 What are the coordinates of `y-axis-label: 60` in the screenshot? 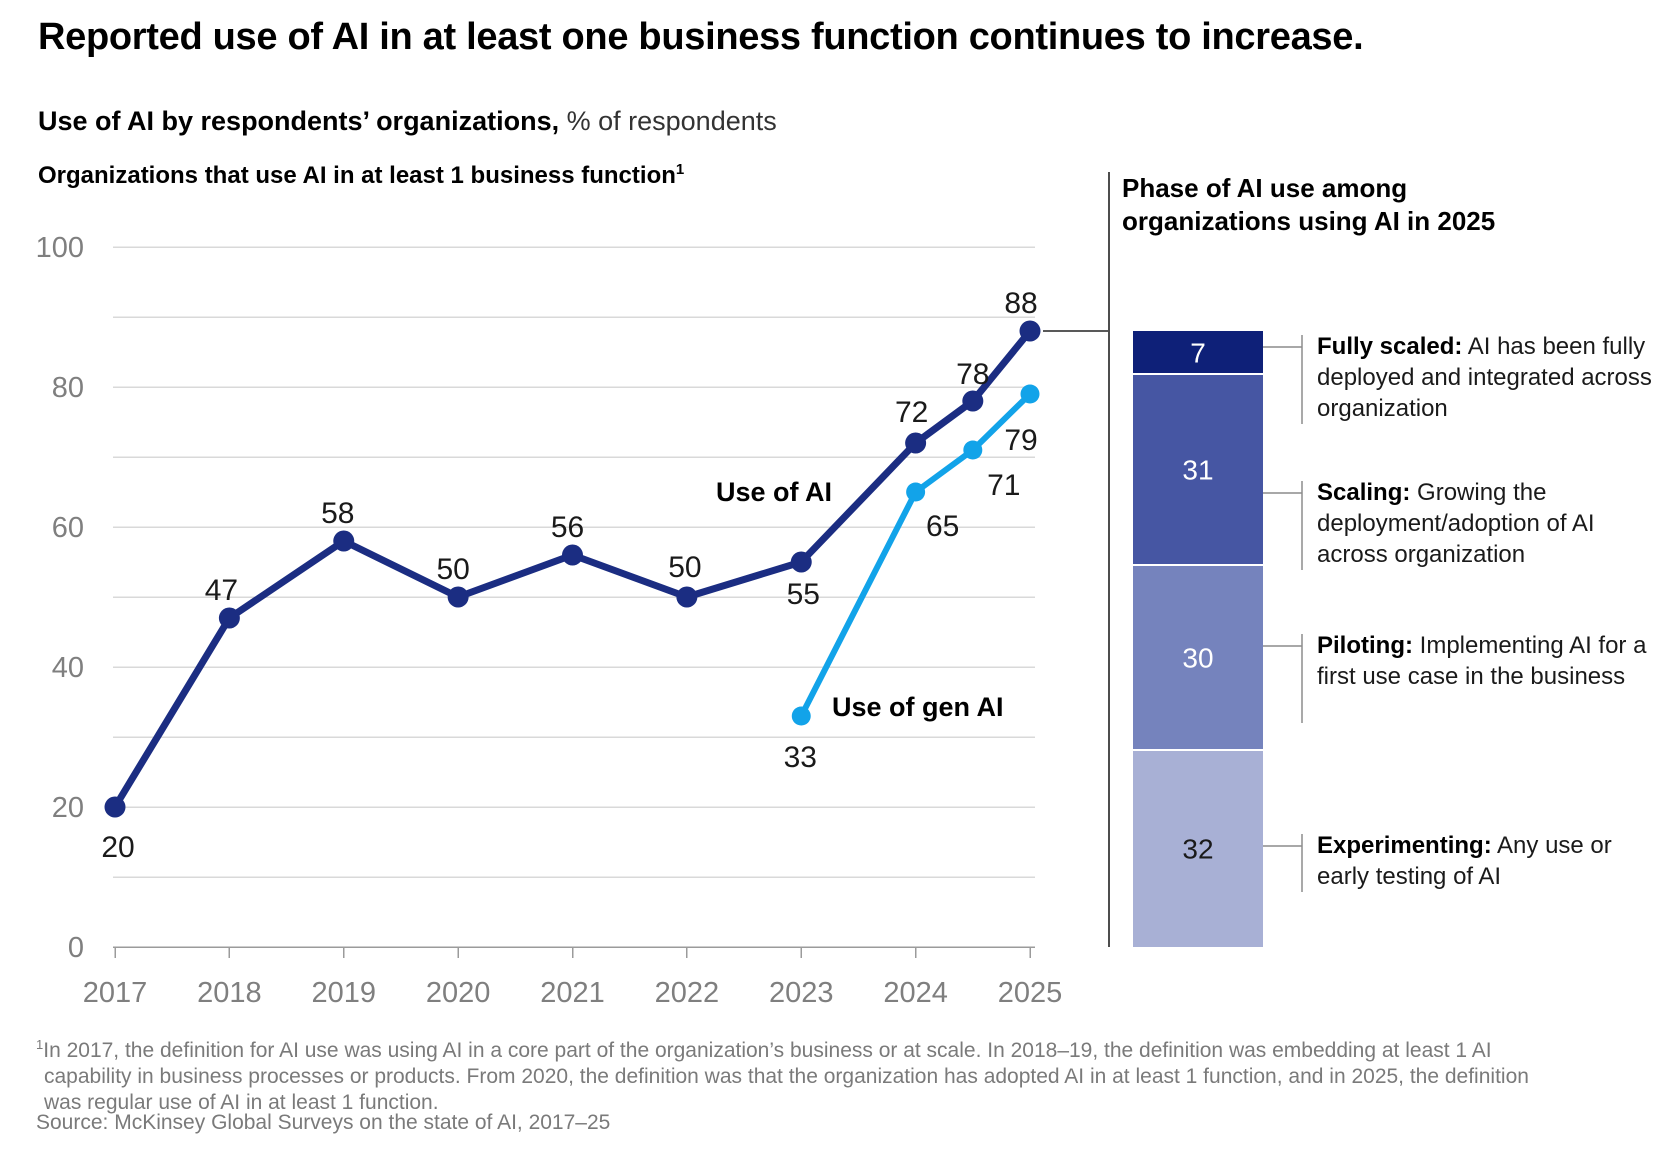 It's located at (68, 528).